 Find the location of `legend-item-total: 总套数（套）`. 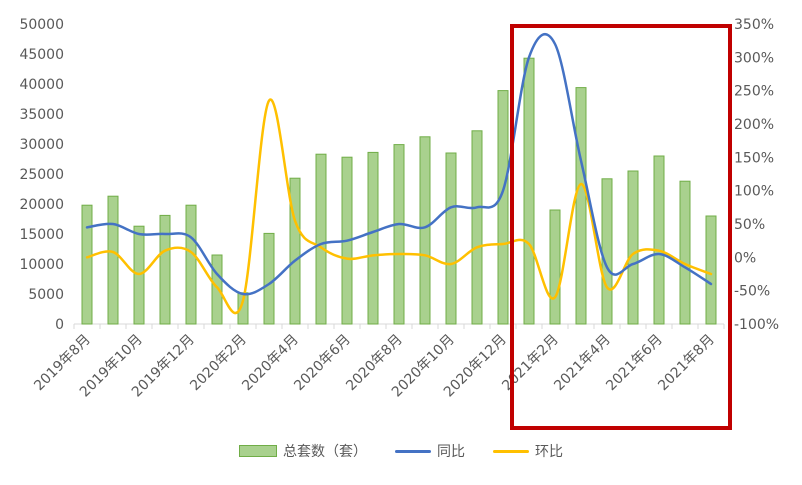

legend-item-total: 总套数（套） is located at coordinates (303, 451).